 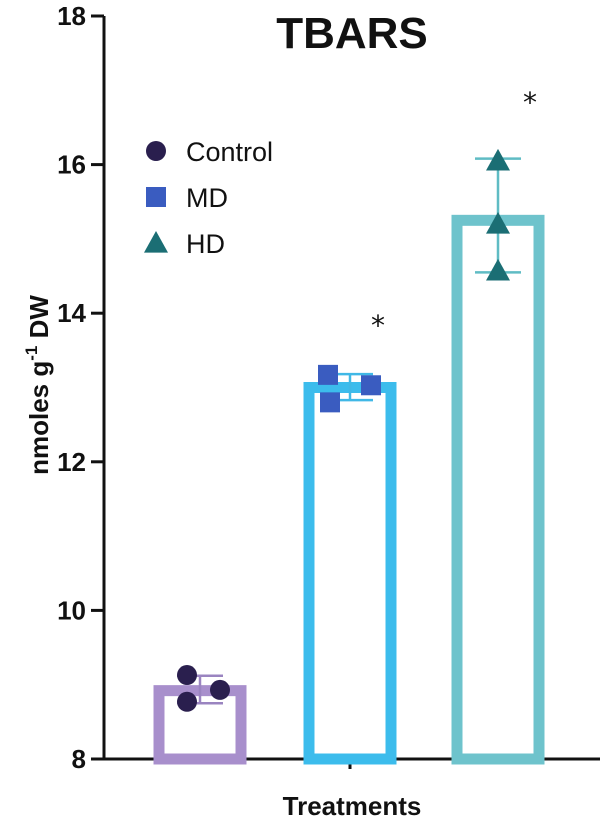 What do you see at coordinates (498, 489) in the screenshot?
I see `bar-hd` at bounding box center [498, 489].